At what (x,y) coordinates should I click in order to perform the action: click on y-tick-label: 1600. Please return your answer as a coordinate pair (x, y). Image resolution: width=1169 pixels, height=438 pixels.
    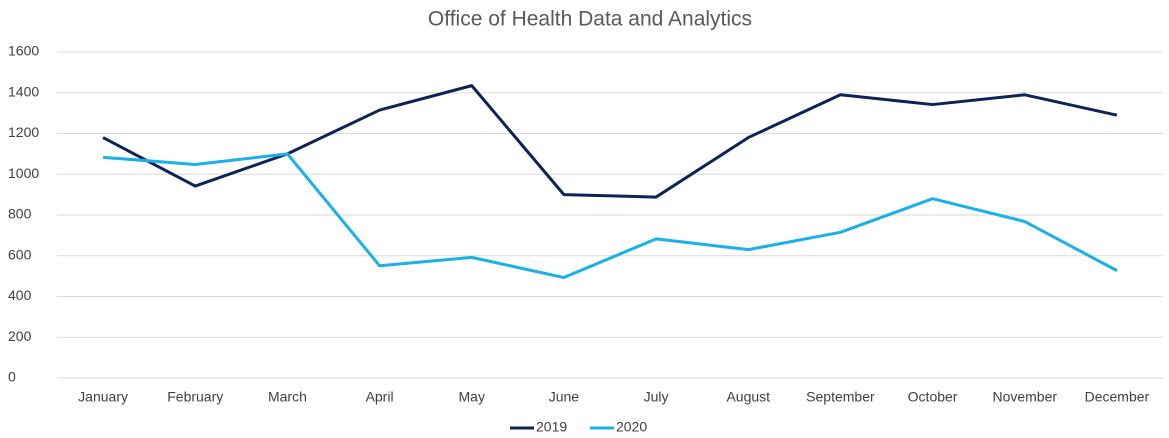
    Looking at the image, I should click on (23, 51).